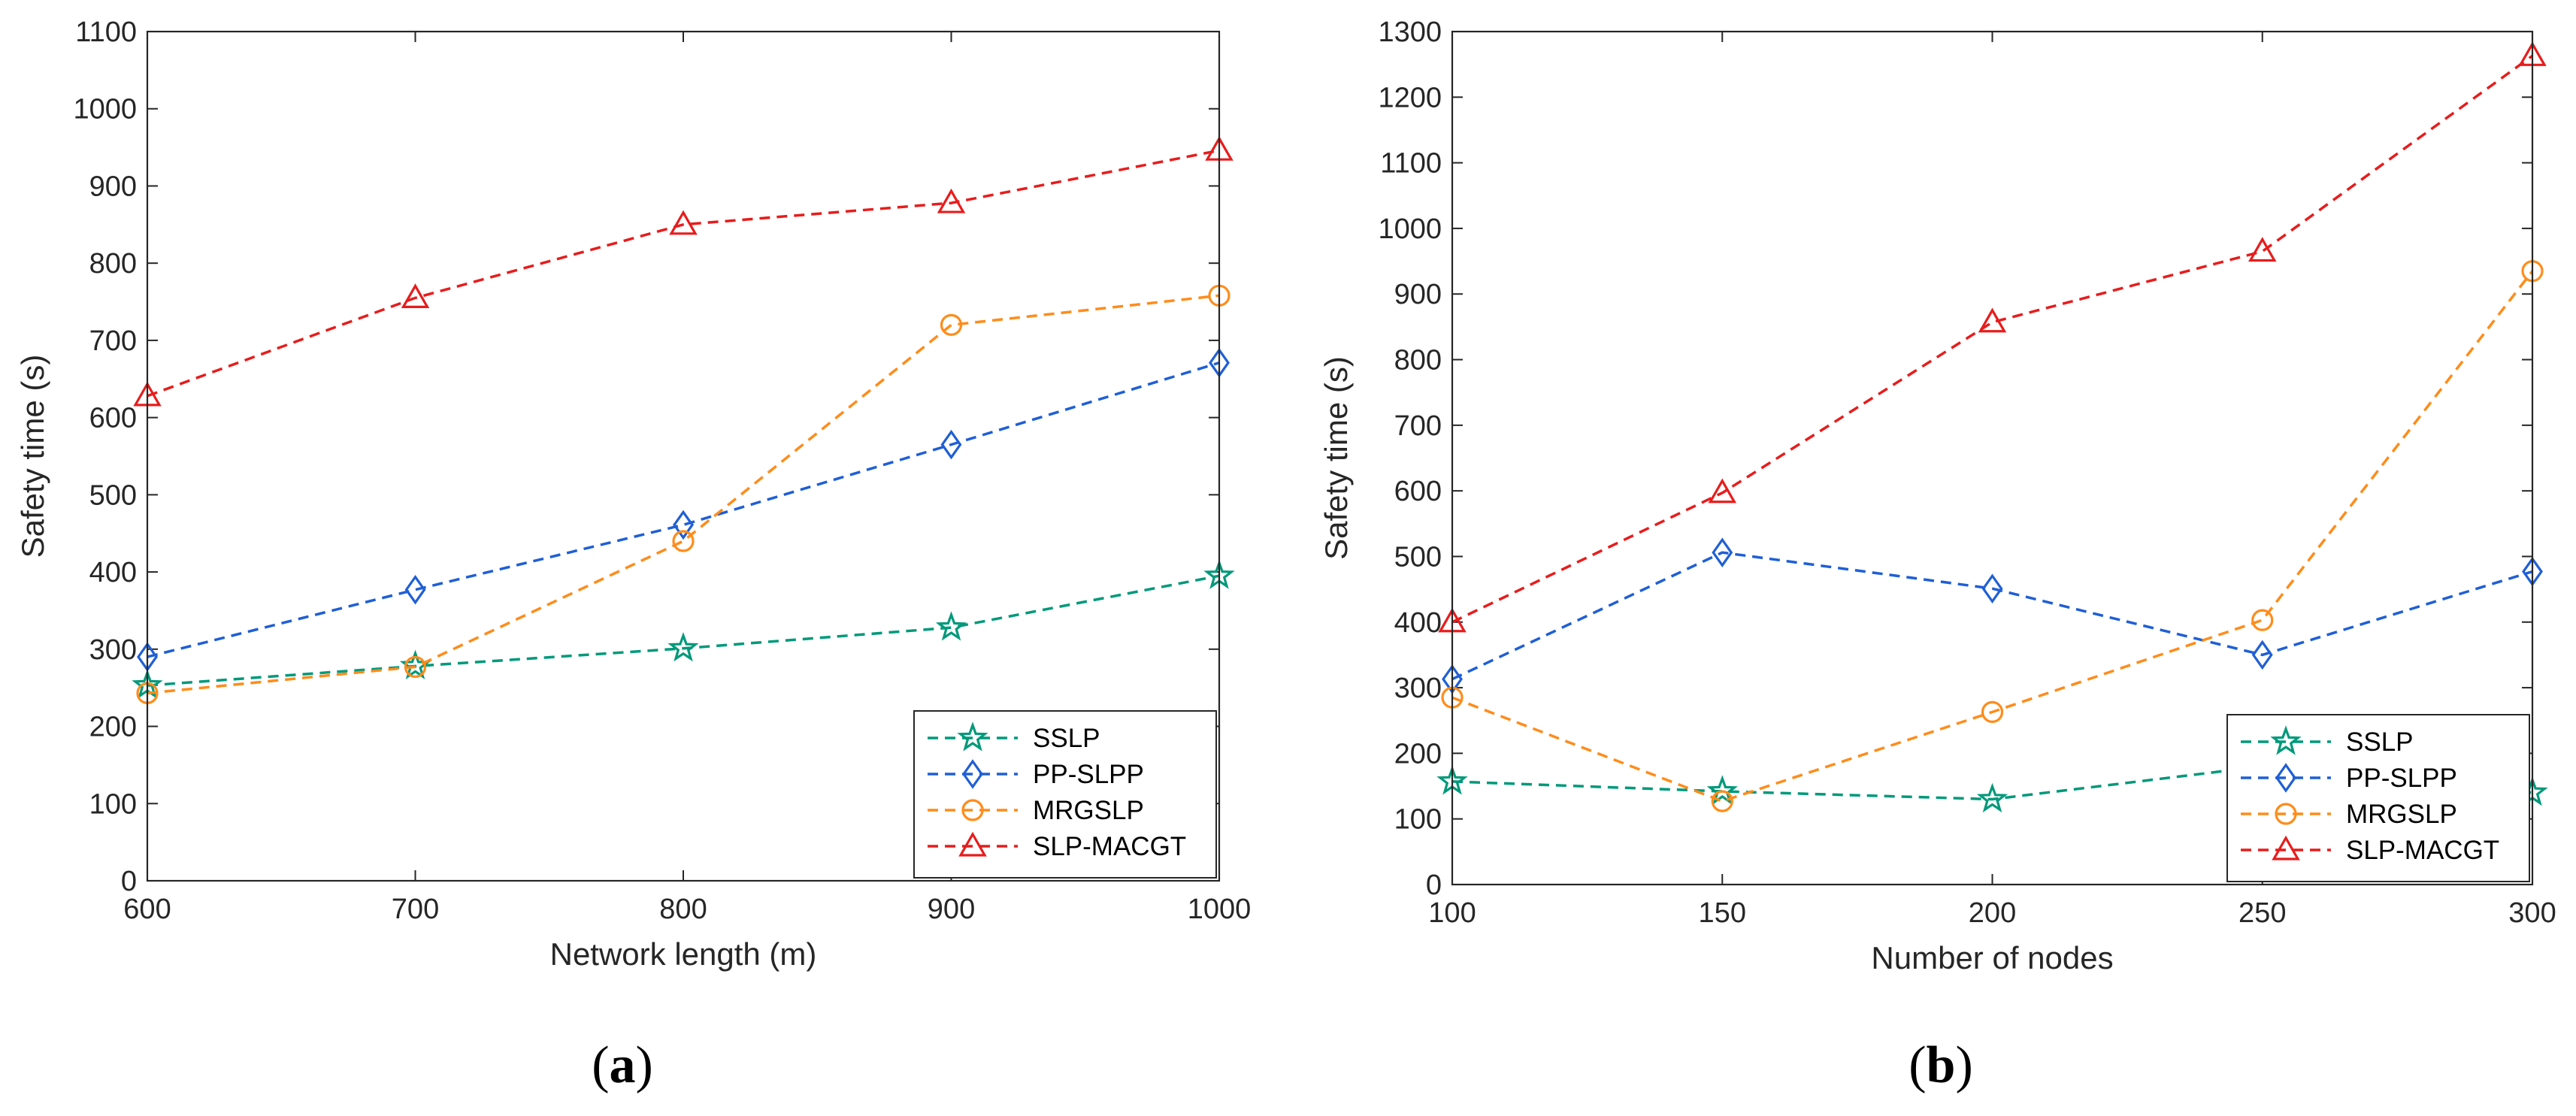 This screenshot has width=2576, height=1116. Describe the element at coordinates (683, 909) in the screenshot. I see `x-tick-label: 800` at that location.